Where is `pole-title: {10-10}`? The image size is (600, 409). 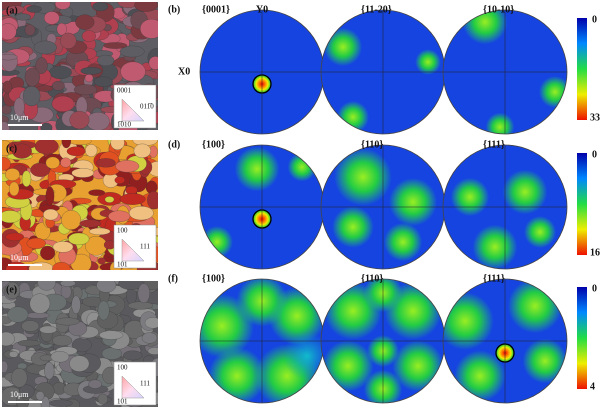 pole-title: {10-10} is located at coordinates (498, 9).